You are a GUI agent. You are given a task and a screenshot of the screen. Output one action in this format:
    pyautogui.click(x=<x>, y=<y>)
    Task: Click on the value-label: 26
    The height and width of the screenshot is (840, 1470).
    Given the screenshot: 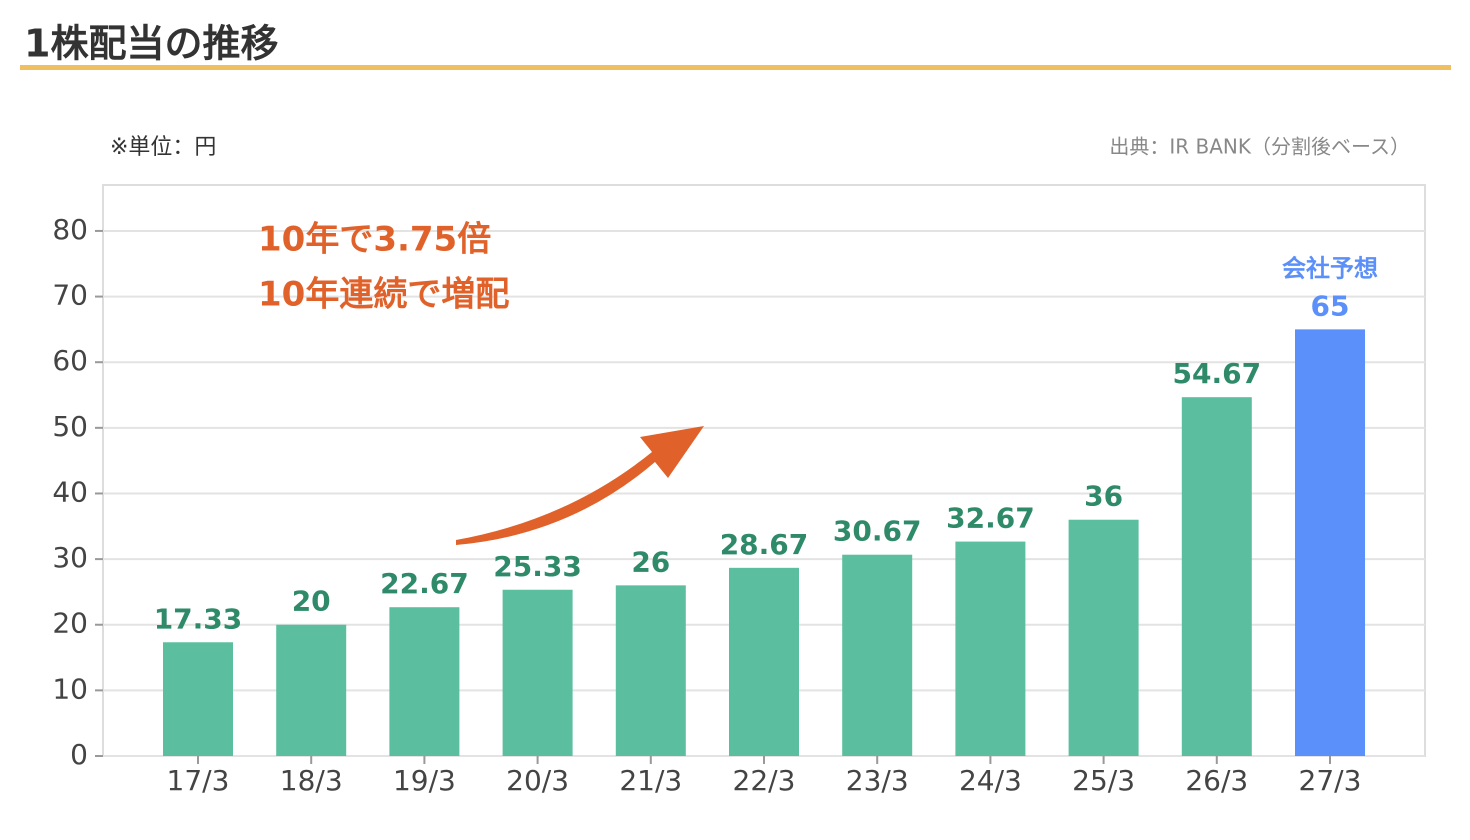 What is the action you would take?
    pyautogui.click(x=650, y=561)
    